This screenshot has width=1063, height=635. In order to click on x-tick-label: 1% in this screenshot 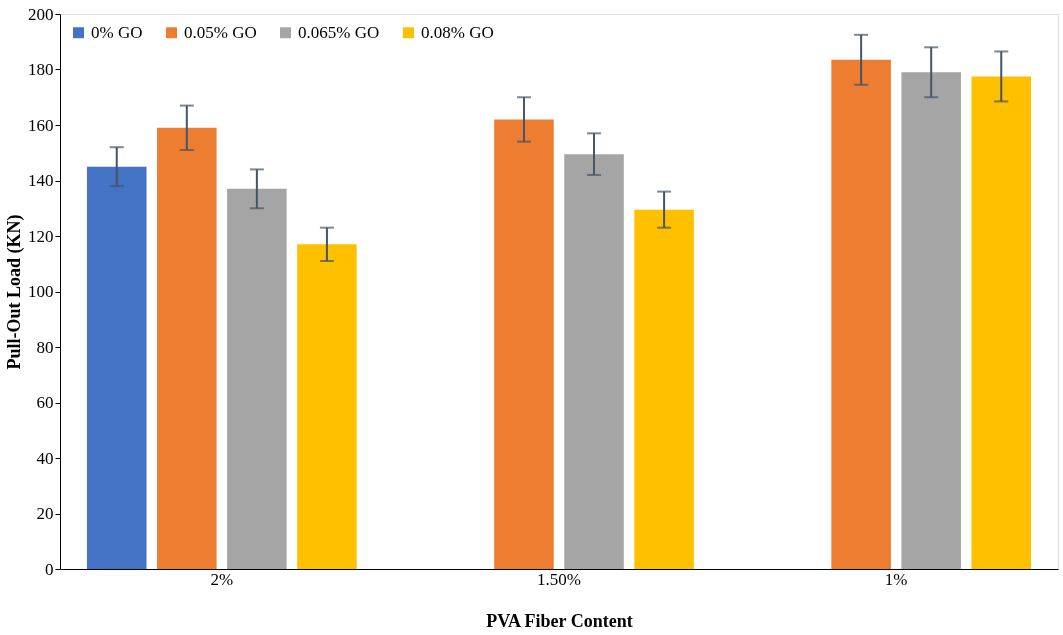, I will do `click(896, 579)`.